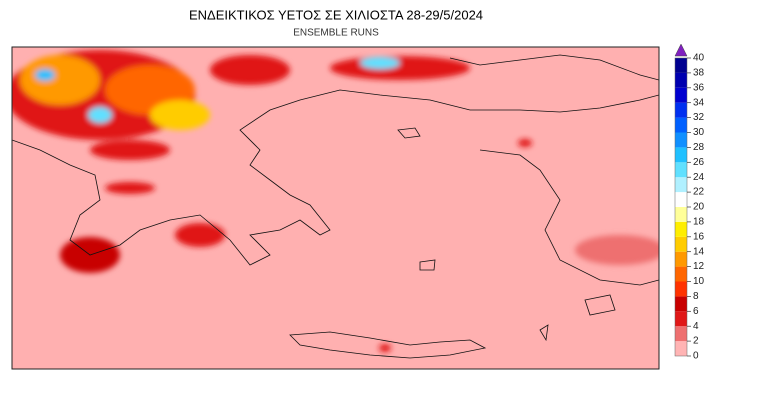 The height and width of the screenshot is (400, 759). I want to click on colorbar-tick-label: 10, so click(699, 281).